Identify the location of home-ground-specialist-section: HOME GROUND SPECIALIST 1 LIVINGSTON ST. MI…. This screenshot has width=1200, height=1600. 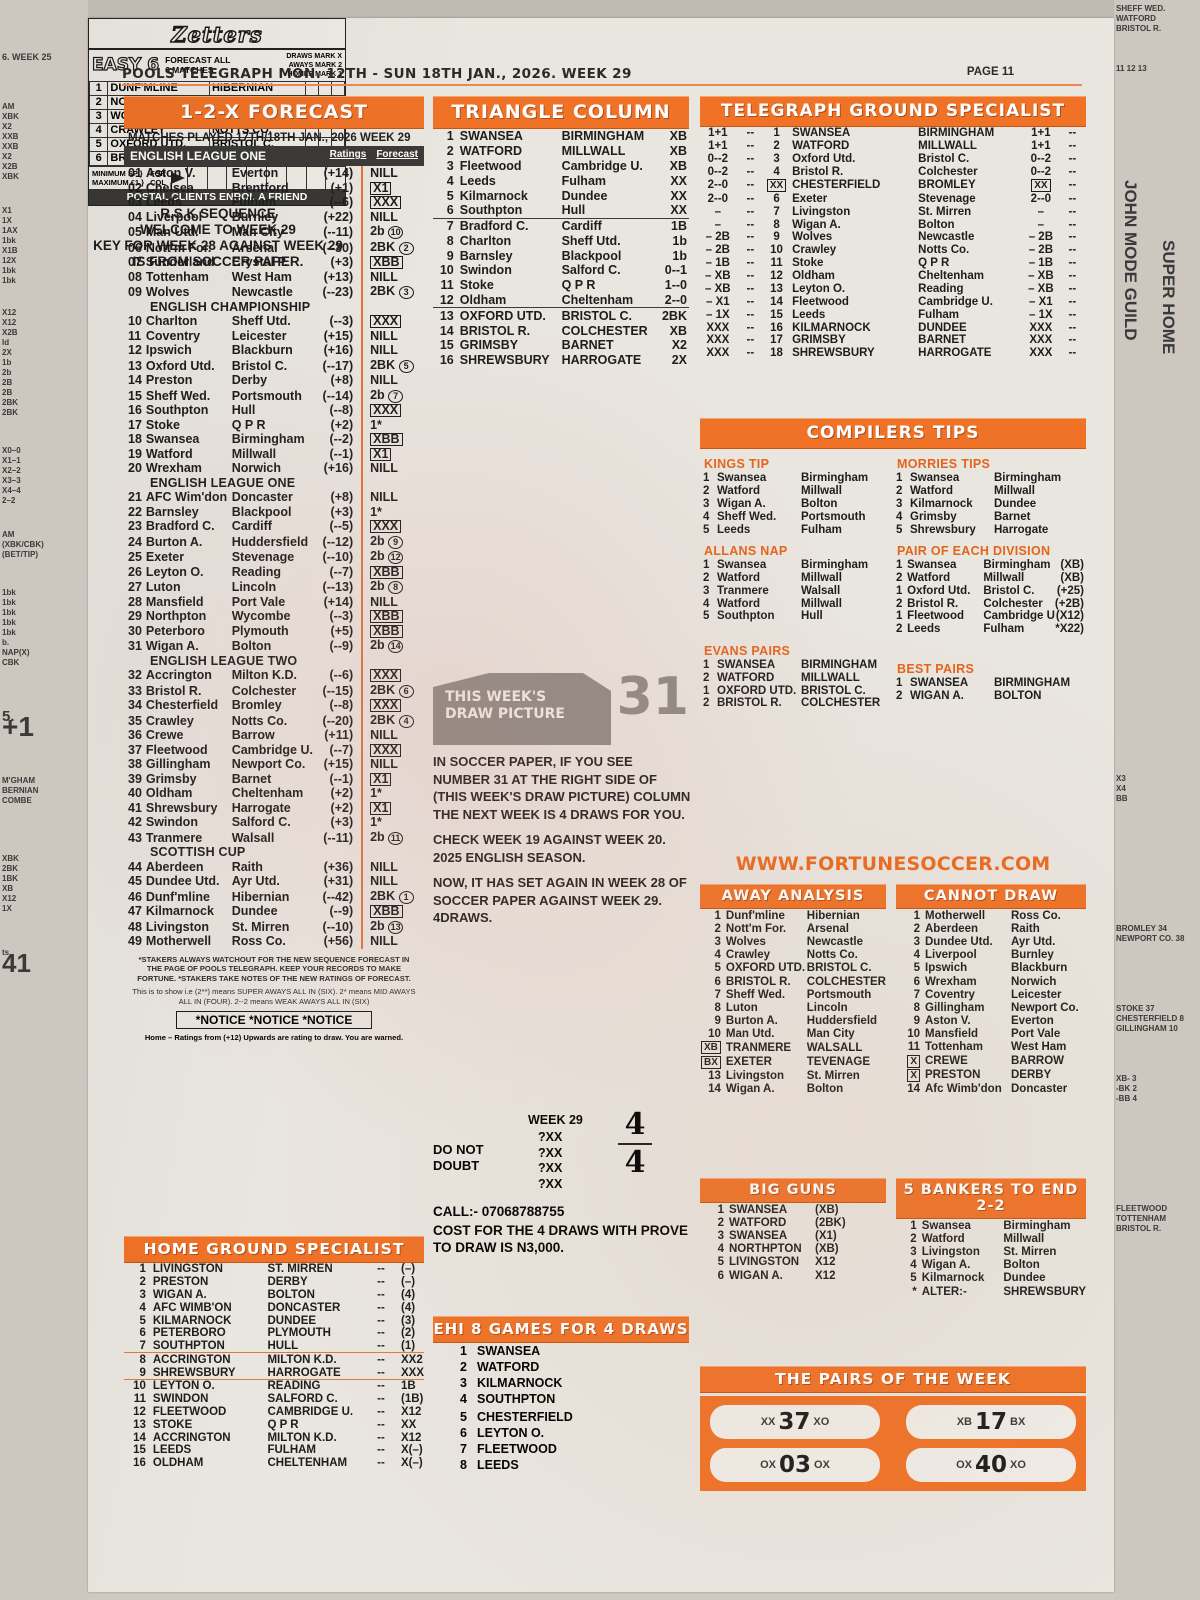
(274, 1353).